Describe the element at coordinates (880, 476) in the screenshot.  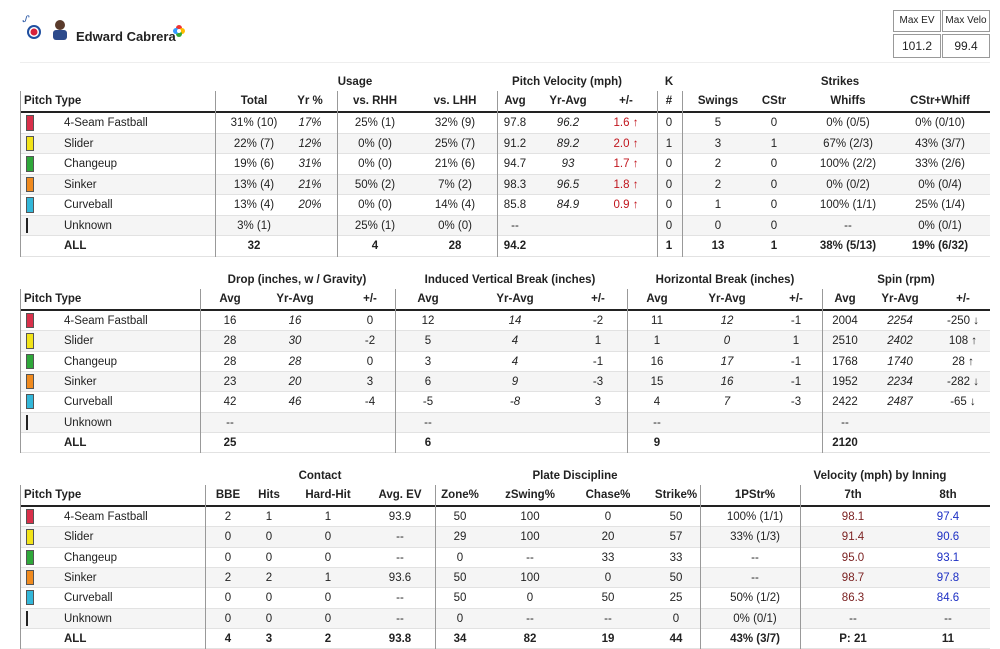
I see `group-header: Velocity (mph) by Inning` at that location.